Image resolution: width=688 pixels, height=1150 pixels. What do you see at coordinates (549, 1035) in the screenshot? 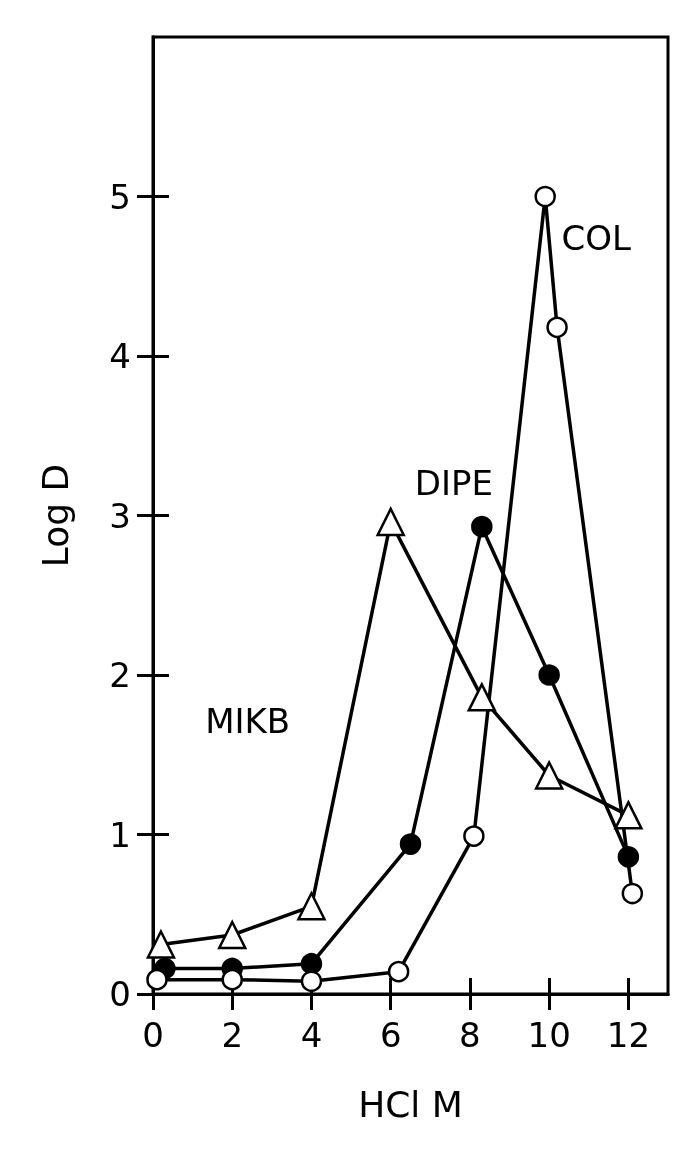
I see `x-tick-label: 10` at bounding box center [549, 1035].